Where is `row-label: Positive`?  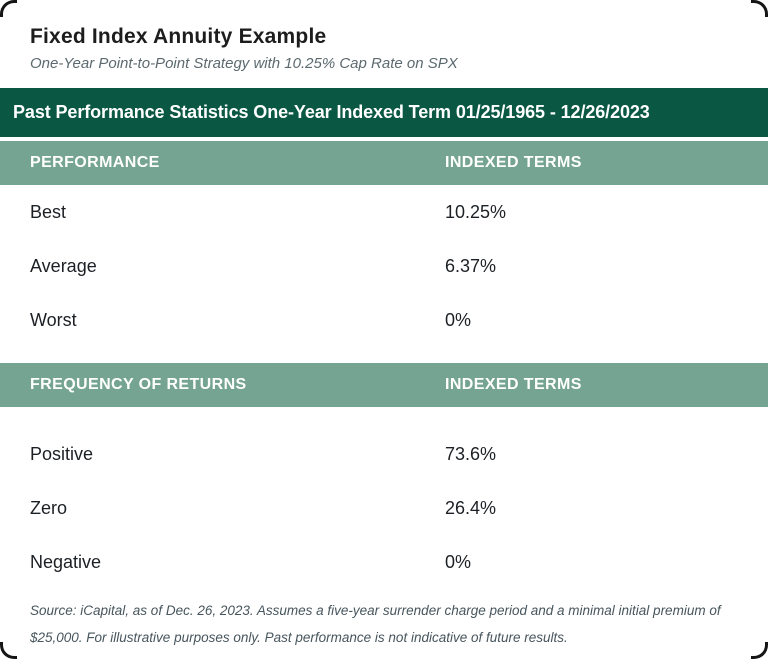
row-label: Positive is located at coordinates (62, 453).